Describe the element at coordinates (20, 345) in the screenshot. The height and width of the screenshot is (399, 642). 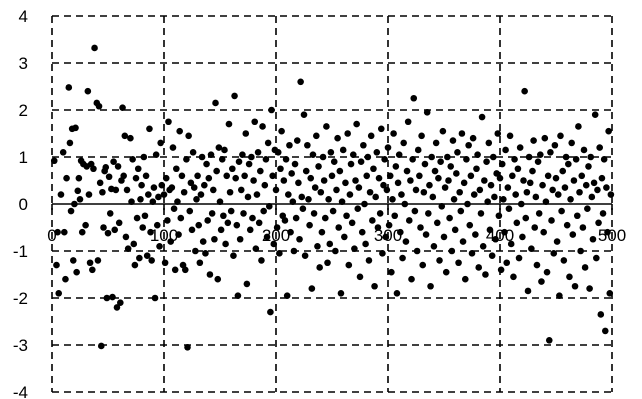
I see `y-tick-label: -3` at that location.